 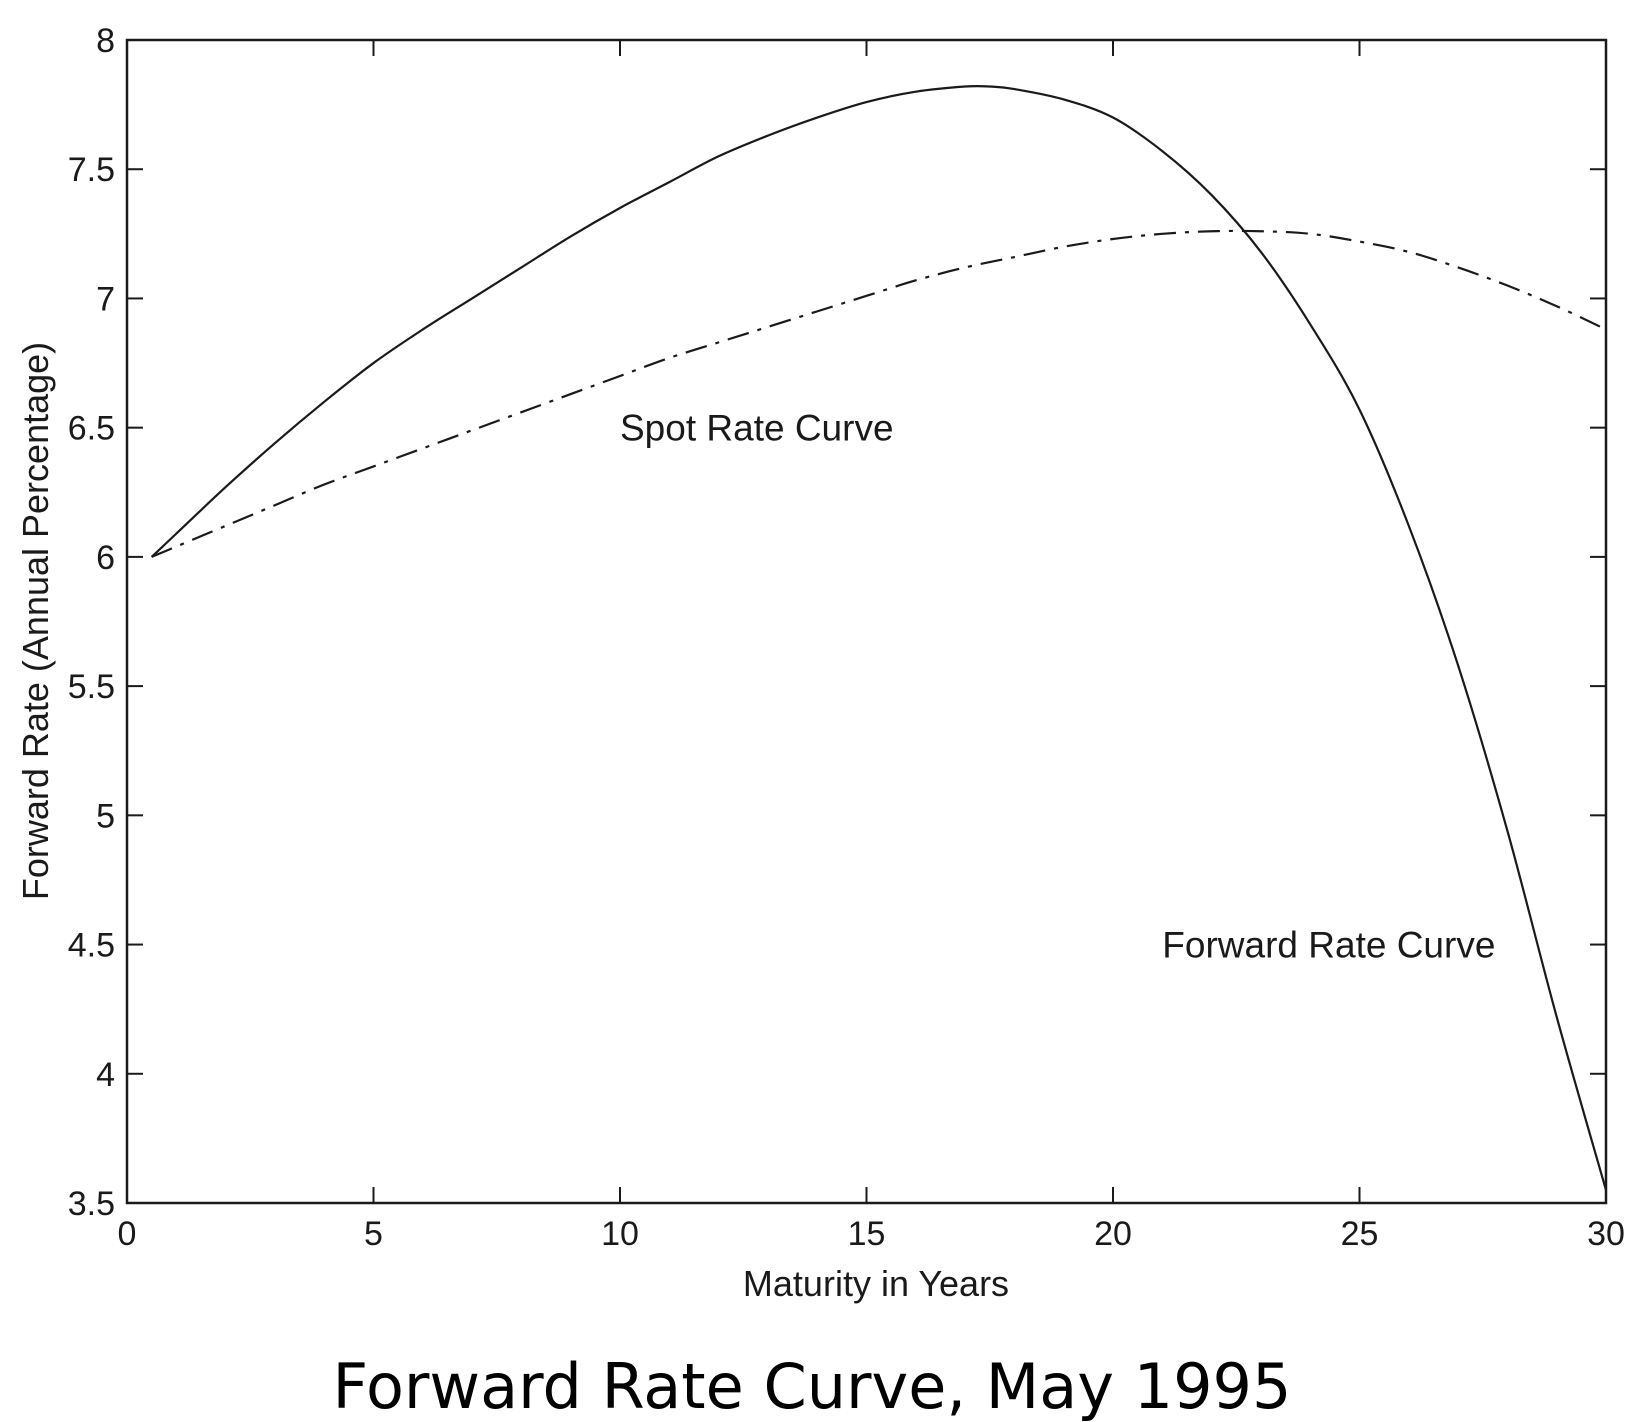 What do you see at coordinates (91, 1204) in the screenshot?
I see `y-tick-label: 3.5` at bounding box center [91, 1204].